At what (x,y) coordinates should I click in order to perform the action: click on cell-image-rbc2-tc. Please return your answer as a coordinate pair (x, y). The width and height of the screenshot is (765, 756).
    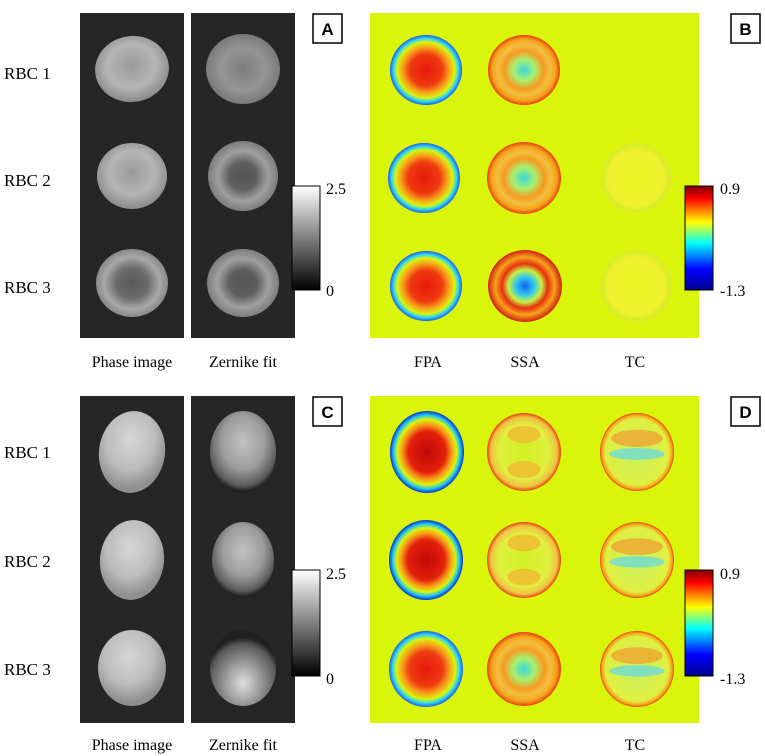
    Looking at the image, I should click on (636, 178).